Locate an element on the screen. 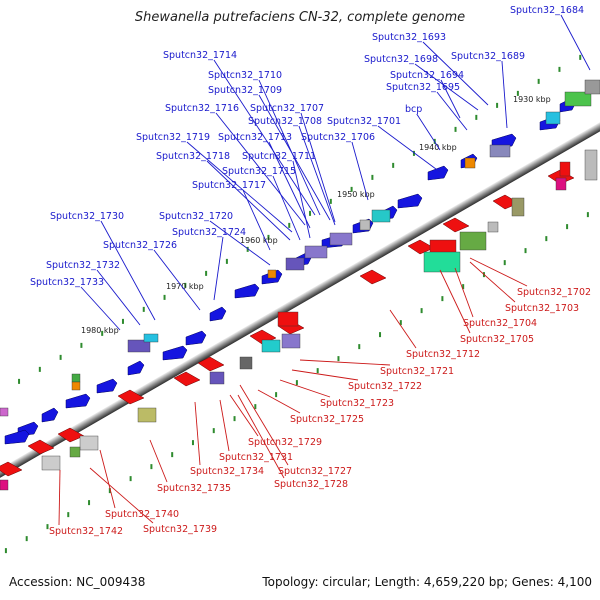 Image resolution: width=600 pixels, height=600 pixels. gene-label-forward: Sputcn32_1717 is located at coordinates (229, 185).